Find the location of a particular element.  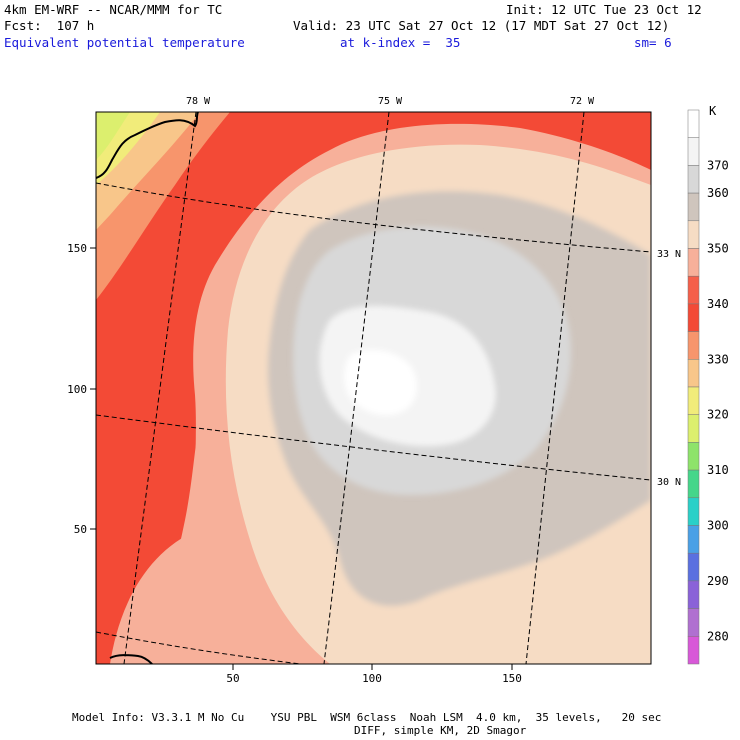

x-tick-label: 100 is located at coordinates (372, 678).